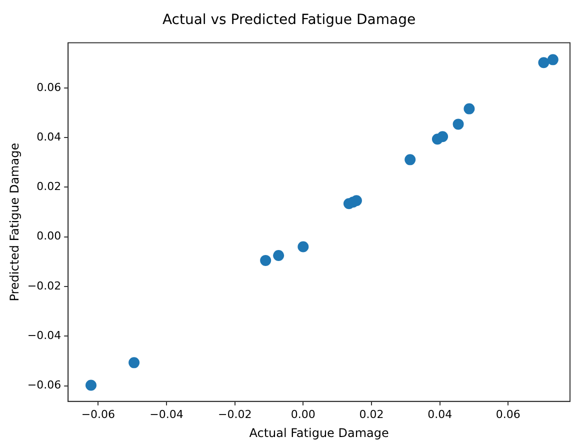  What do you see at coordinates (44, 285) in the screenshot?
I see `y-tick-label: −0.02` at bounding box center [44, 285].